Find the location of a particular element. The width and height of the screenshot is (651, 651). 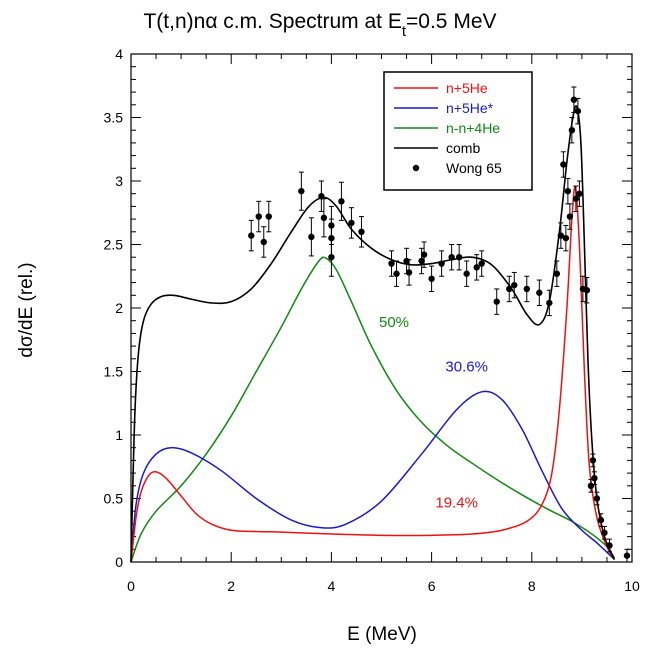

legend-label: Wong 65 is located at coordinates (474, 168).